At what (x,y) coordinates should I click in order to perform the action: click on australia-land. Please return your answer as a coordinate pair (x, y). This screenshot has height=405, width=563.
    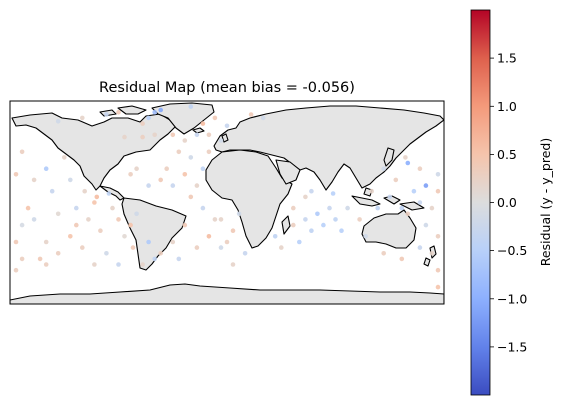
    Looking at the image, I should click on (389, 229).